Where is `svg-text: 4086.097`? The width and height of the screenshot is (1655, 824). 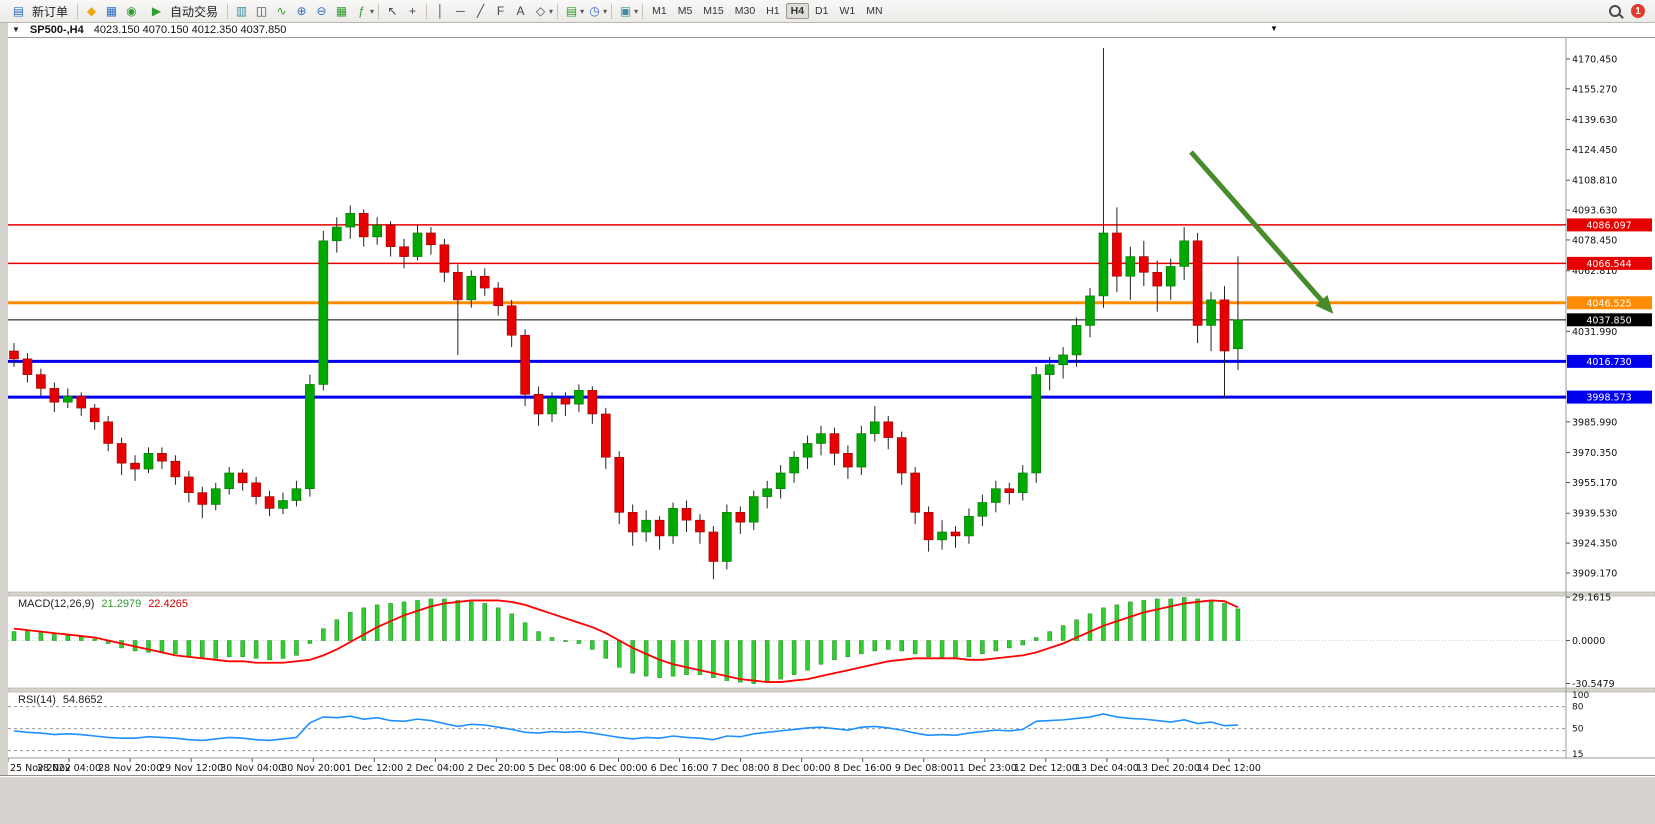 svg-text: 4086.097 is located at coordinates (1608, 225).